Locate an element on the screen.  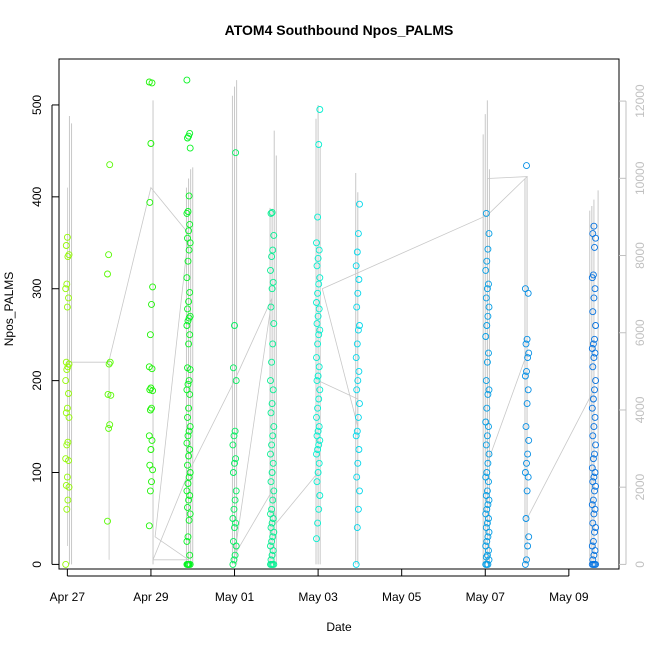
x-axis-label: Date is located at coordinates (339, 627).